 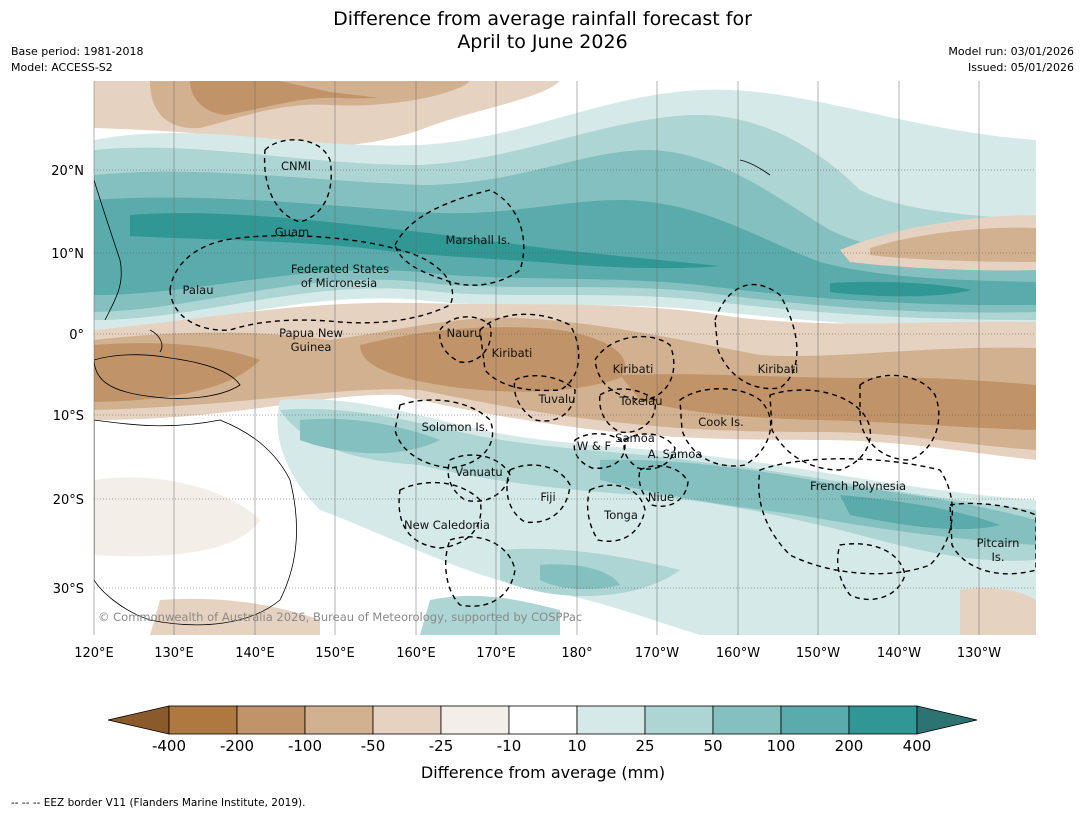 I want to click on eez-cnmi, so click(x=297, y=181).